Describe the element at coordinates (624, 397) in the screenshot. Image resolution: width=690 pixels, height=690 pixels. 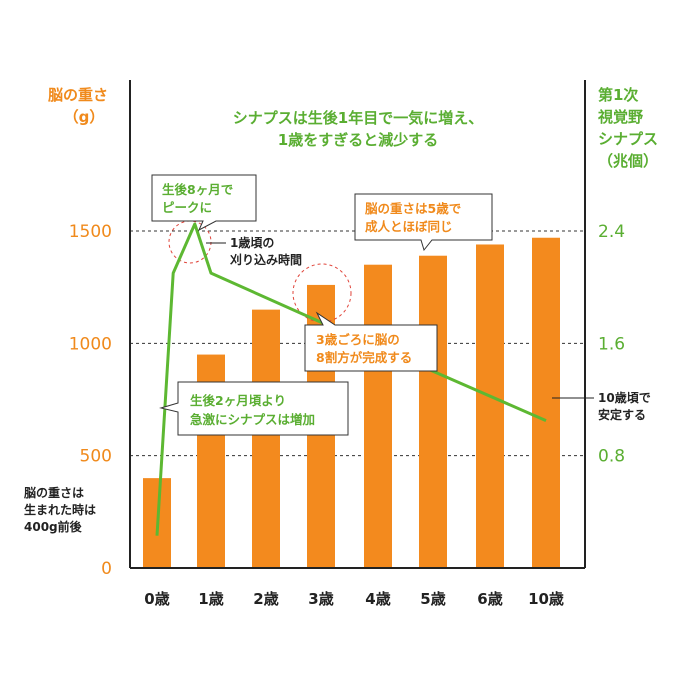
I see `note-stable-line1: 10歳頃で` at that location.